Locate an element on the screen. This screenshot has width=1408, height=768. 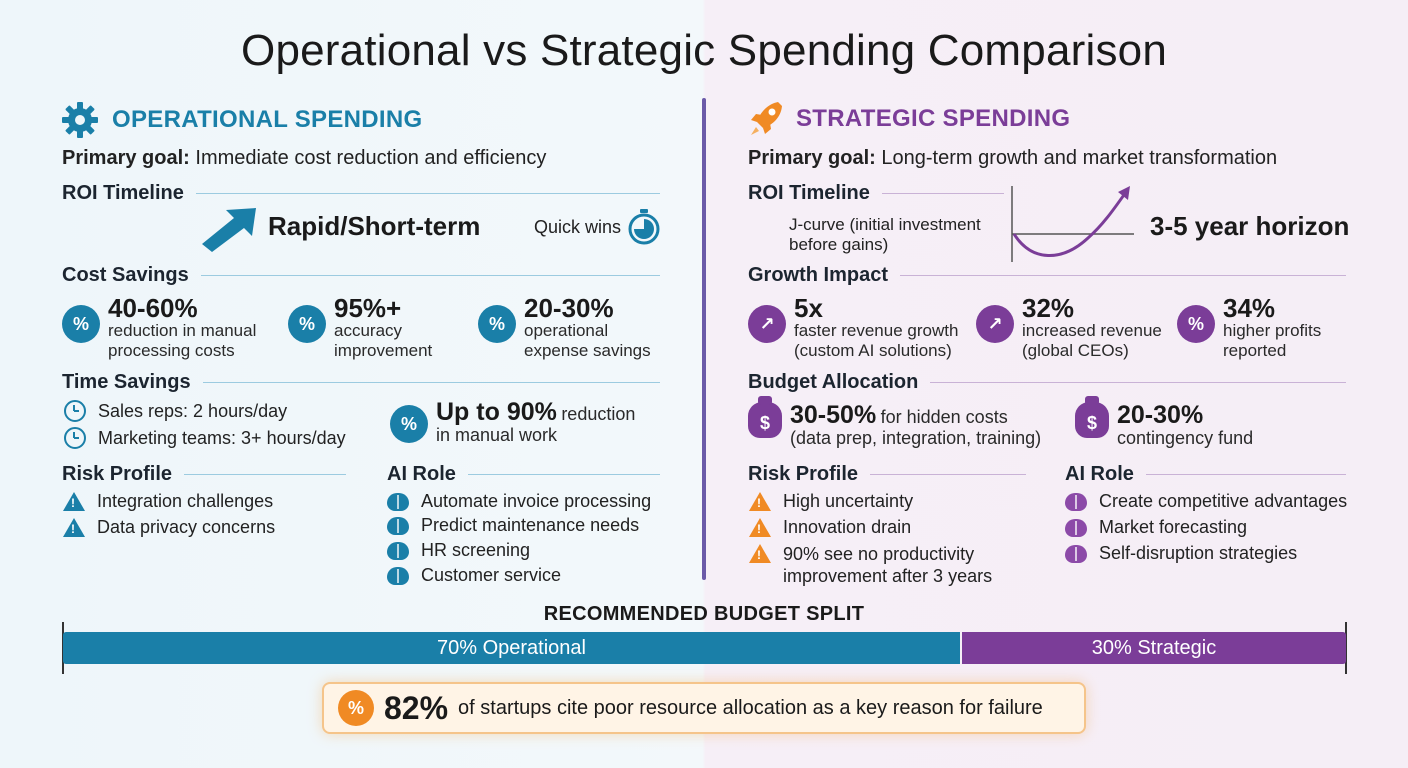
risk-profile-header: Risk Profile is located at coordinates (887, 474).